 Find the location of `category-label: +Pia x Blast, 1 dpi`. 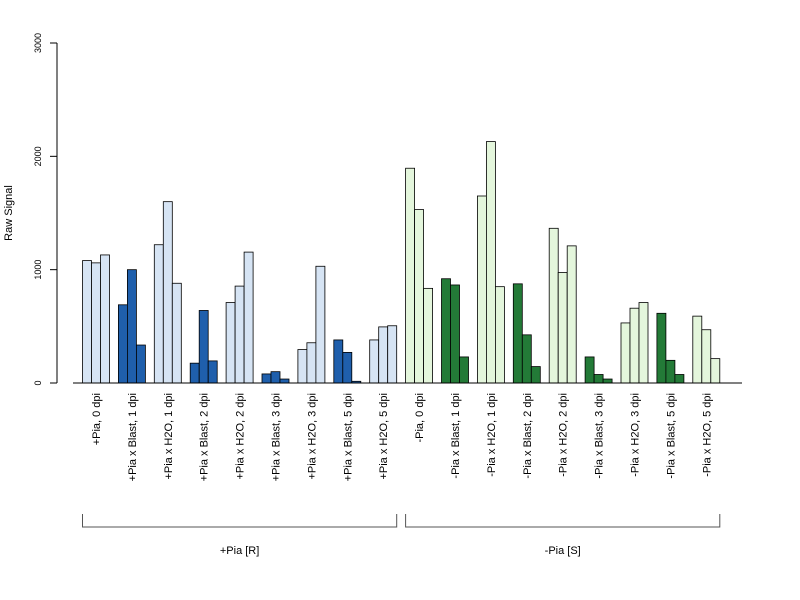

category-label: +Pia x Blast, 1 dpi is located at coordinates (133, 437).